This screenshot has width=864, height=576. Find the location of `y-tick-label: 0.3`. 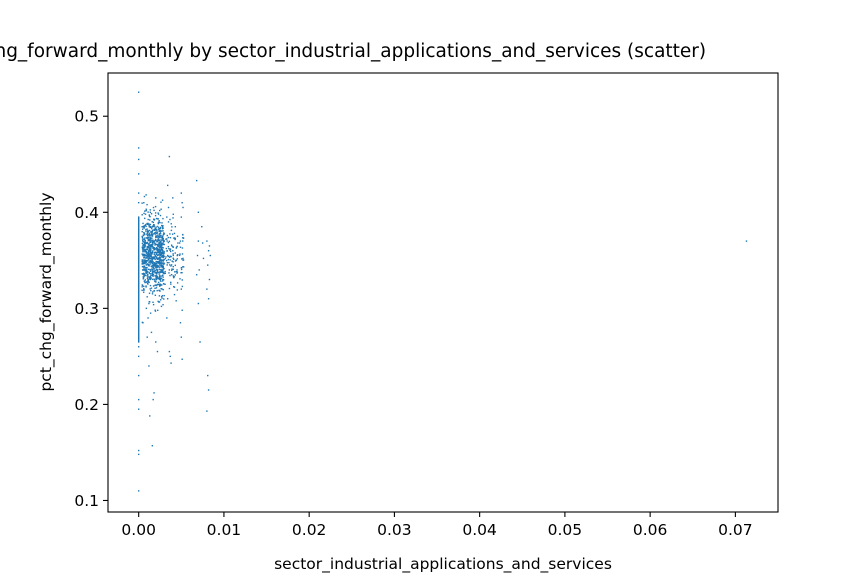

y-tick-label: 0.3 is located at coordinates (86, 309).